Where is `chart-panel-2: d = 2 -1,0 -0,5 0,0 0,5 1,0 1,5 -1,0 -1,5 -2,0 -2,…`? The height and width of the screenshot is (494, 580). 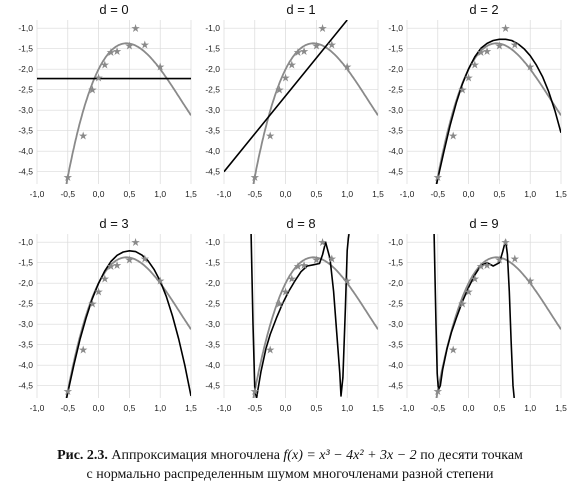
chart-panel-2: d = 2 -1,0 -0,5 0,0 0,5 1,0 1,5 -1,0 -1,5 -2,0 -2,… is located at coordinates (477, 100).